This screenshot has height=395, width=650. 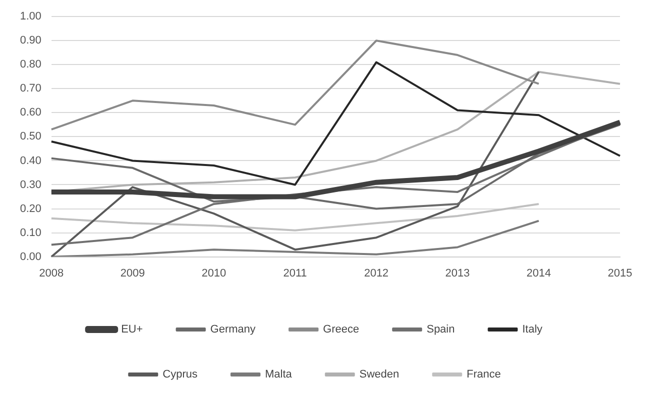 What do you see at coordinates (31, 64) in the screenshot?
I see `y-tick-label: 0.80` at bounding box center [31, 64].